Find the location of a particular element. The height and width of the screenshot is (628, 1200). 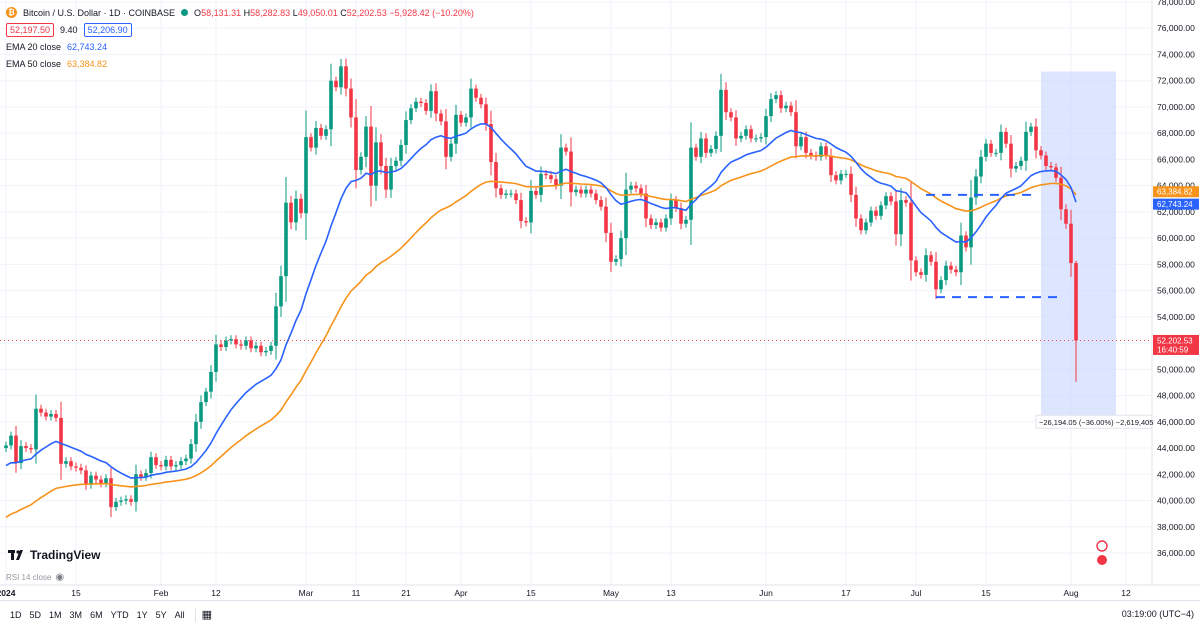

timeframe-3m: 3M is located at coordinates (76, 614).